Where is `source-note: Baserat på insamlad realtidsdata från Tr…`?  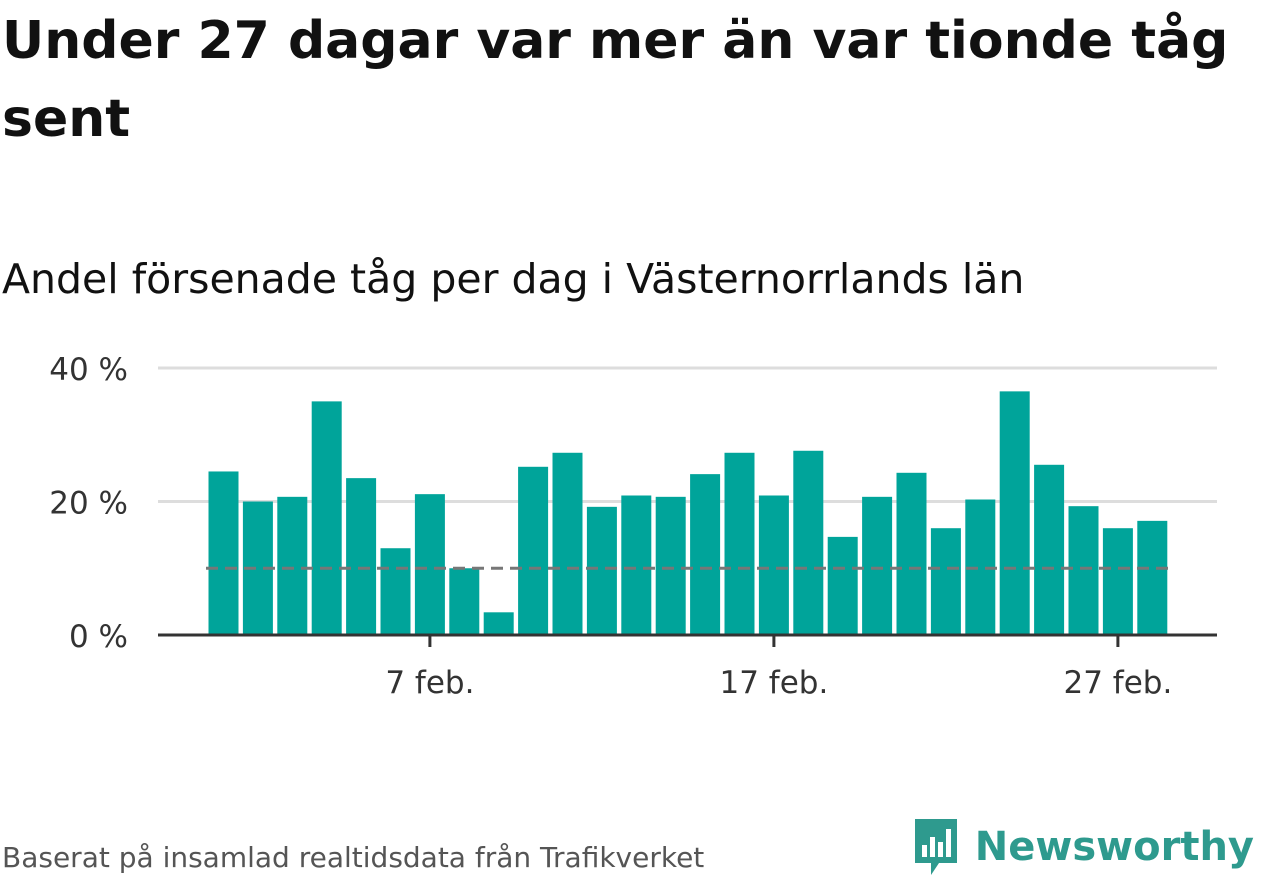
source-note: Baserat på insamlad realtidsdata från Tr… is located at coordinates (353, 857).